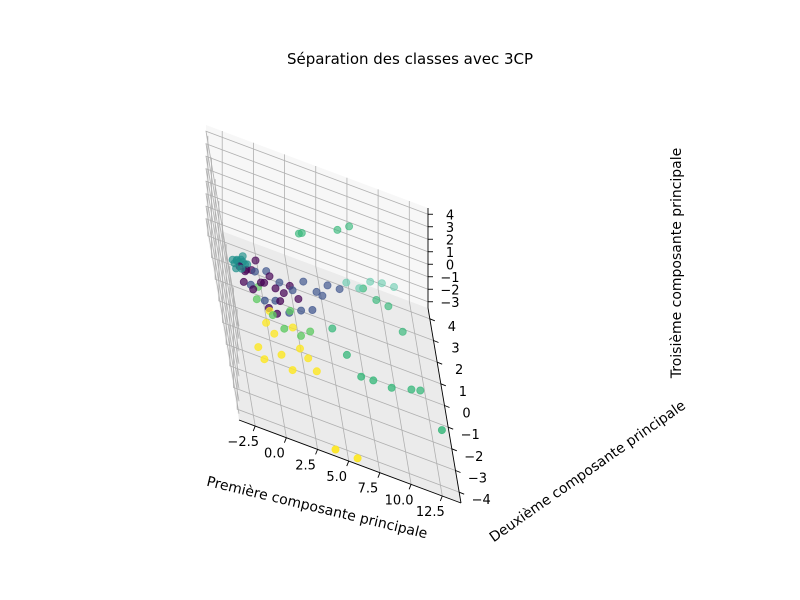 The image size is (800, 600). Describe the element at coordinates (399, 500) in the screenshot. I see `x-tick-label: 10.0` at that location.